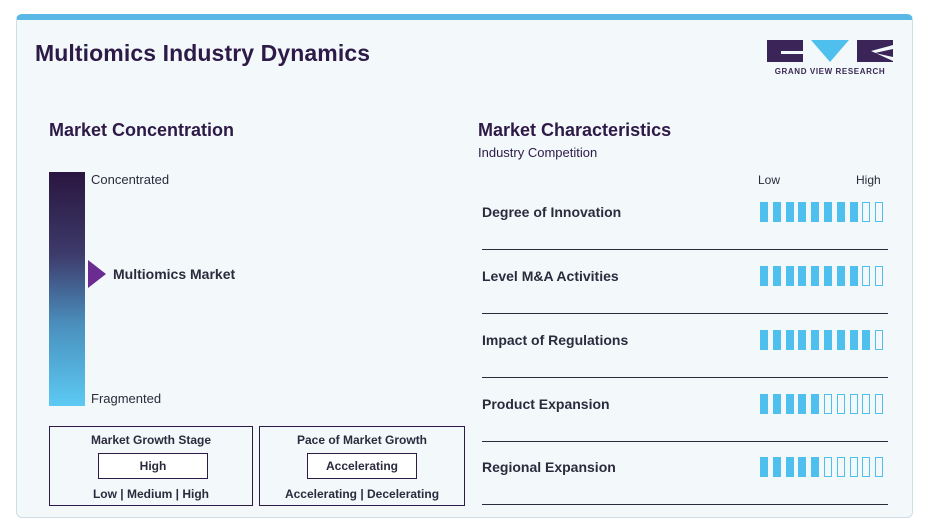  I want to click on industry-competition-subheading: Industry Competition, so click(538, 152).